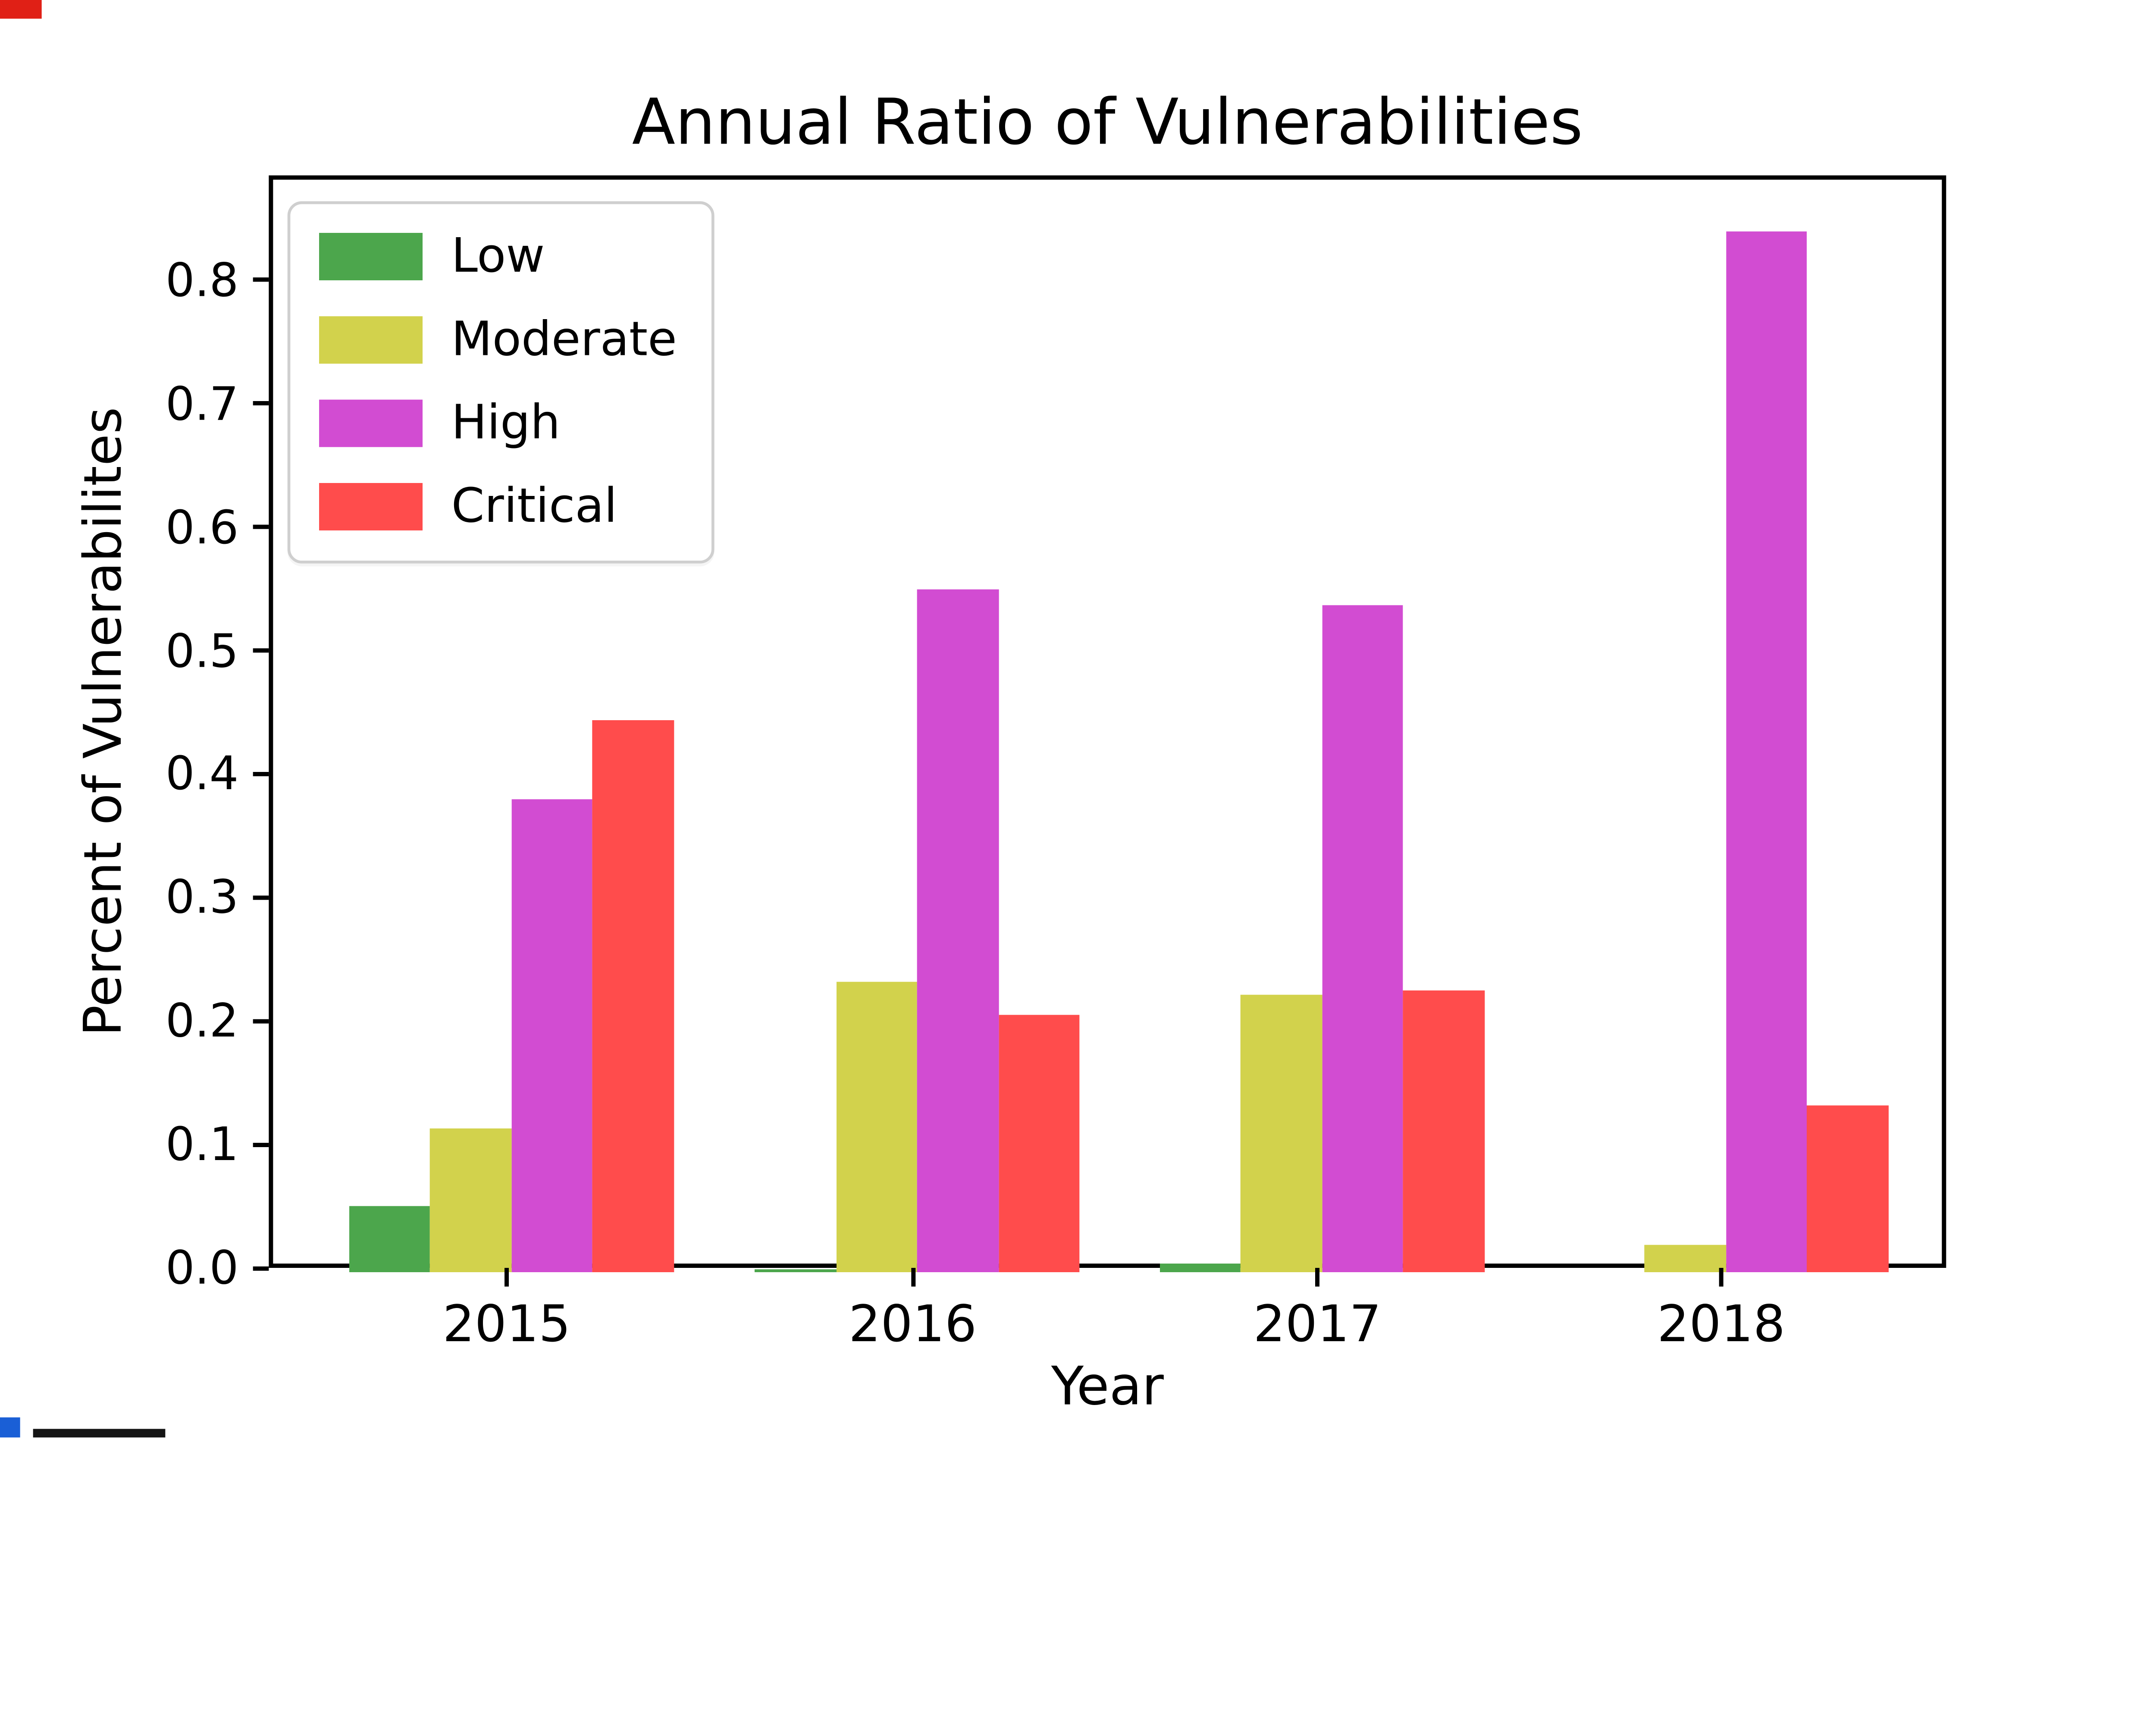  I want to click on y-tick-mark-0.7, so click(261, 404).